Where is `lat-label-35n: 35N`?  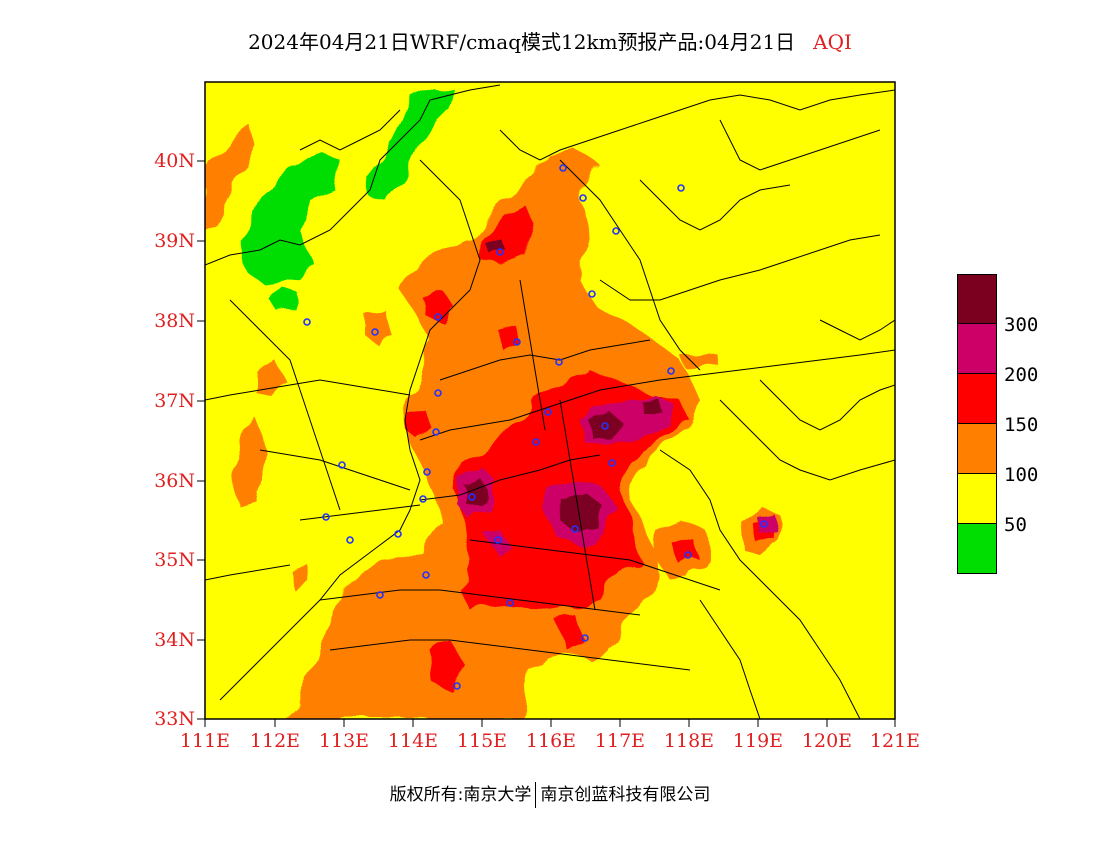
lat-label-35n: 35N is located at coordinates (174, 560).